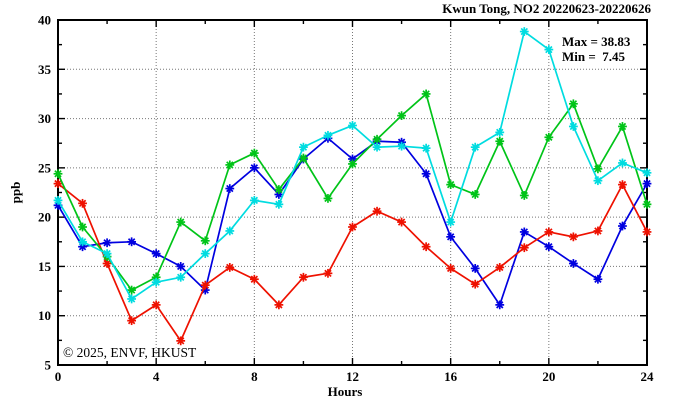 This screenshot has width=674, height=414. What do you see at coordinates (352, 376) in the screenshot?
I see `x-axis-tick-label: 12` at bounding box center [352, 376].